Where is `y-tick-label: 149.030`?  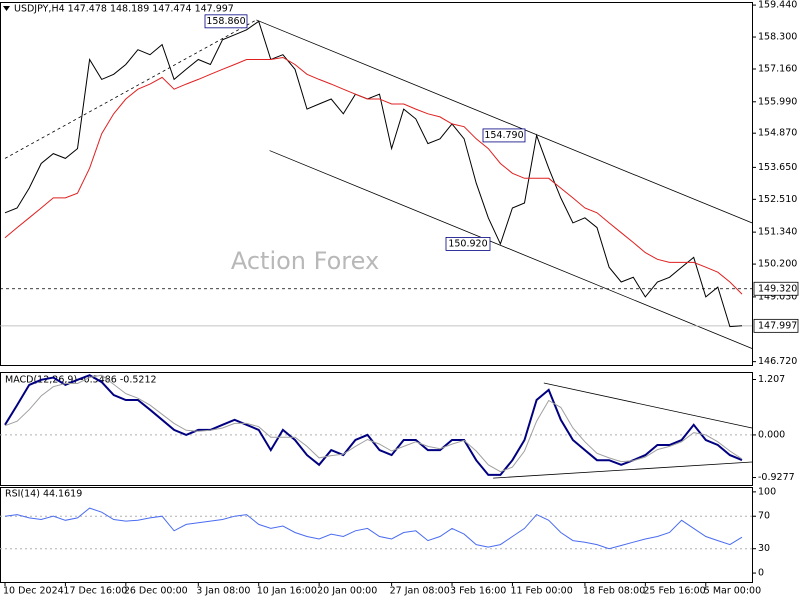
y-tick-label: 149.030 is located at coordinates (777, 296).